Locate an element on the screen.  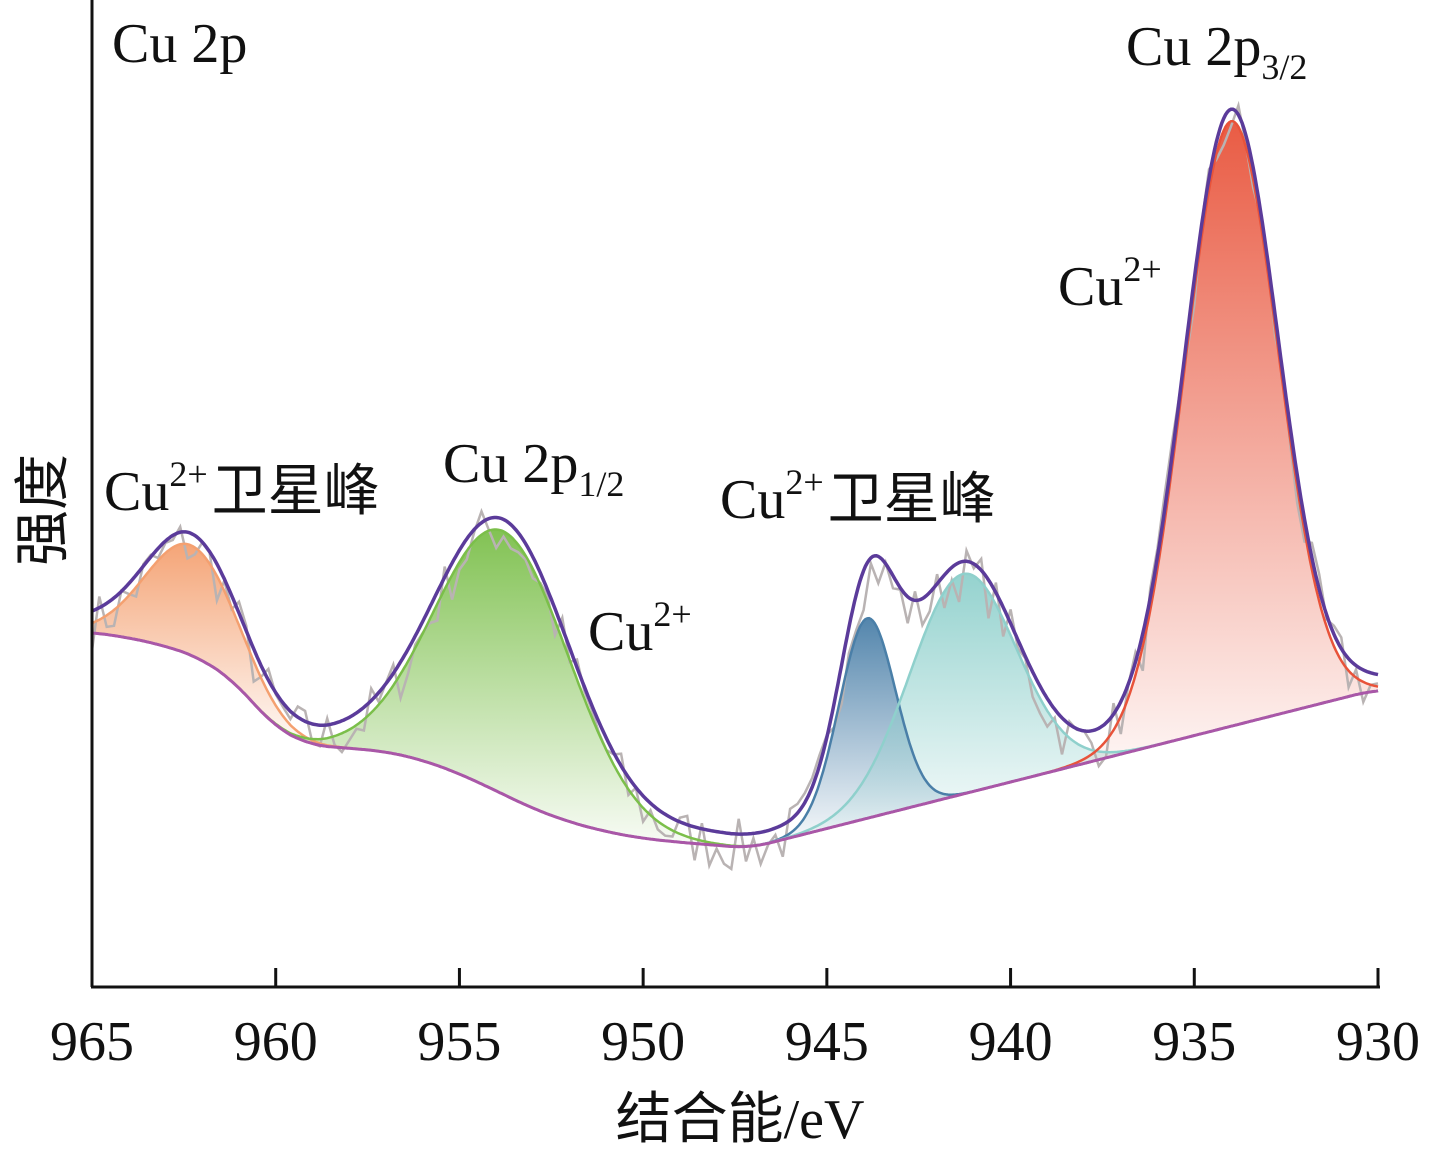
x-tick-label: 965 is located at coordinates (92, 1042).